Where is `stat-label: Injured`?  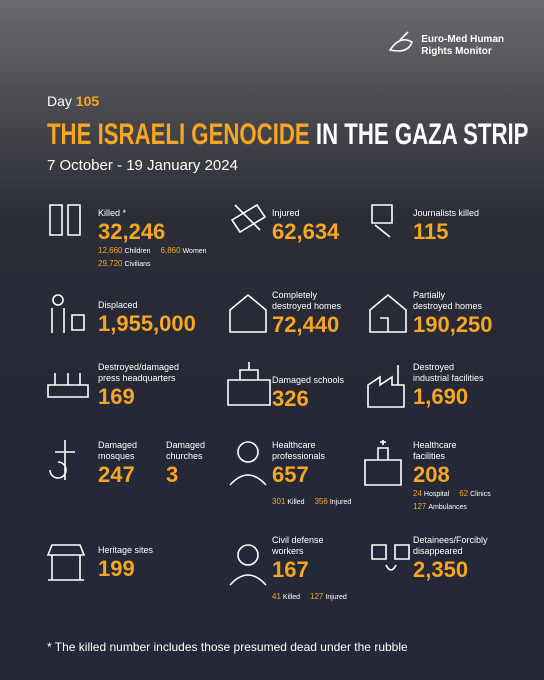 stat-label: Injured is located at coordinates (286, 213).